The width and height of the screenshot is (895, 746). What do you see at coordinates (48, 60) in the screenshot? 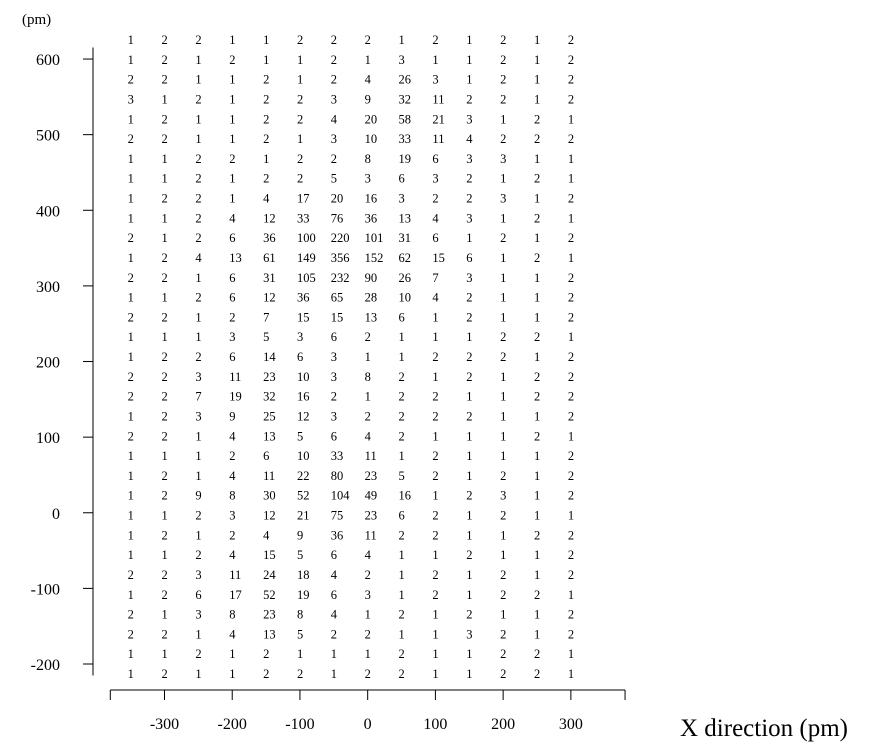
I see `y-tick-label: 600` at bounding box center [48, 60].